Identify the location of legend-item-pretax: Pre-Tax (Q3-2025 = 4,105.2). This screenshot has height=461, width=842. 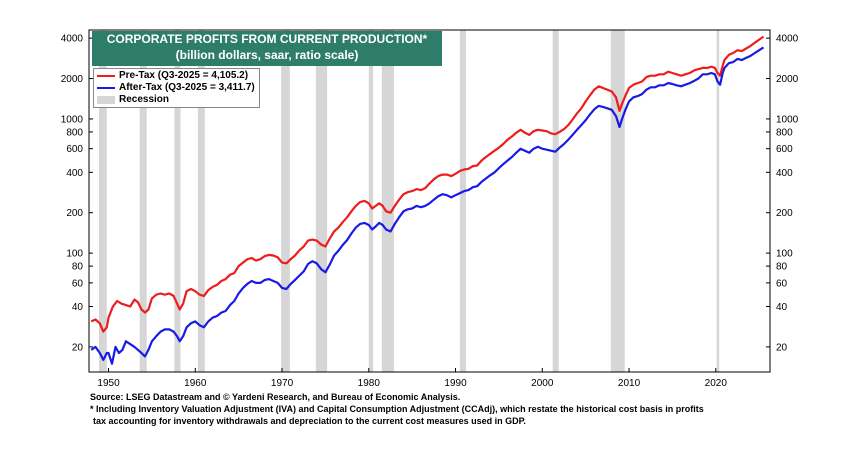
(176, 76).